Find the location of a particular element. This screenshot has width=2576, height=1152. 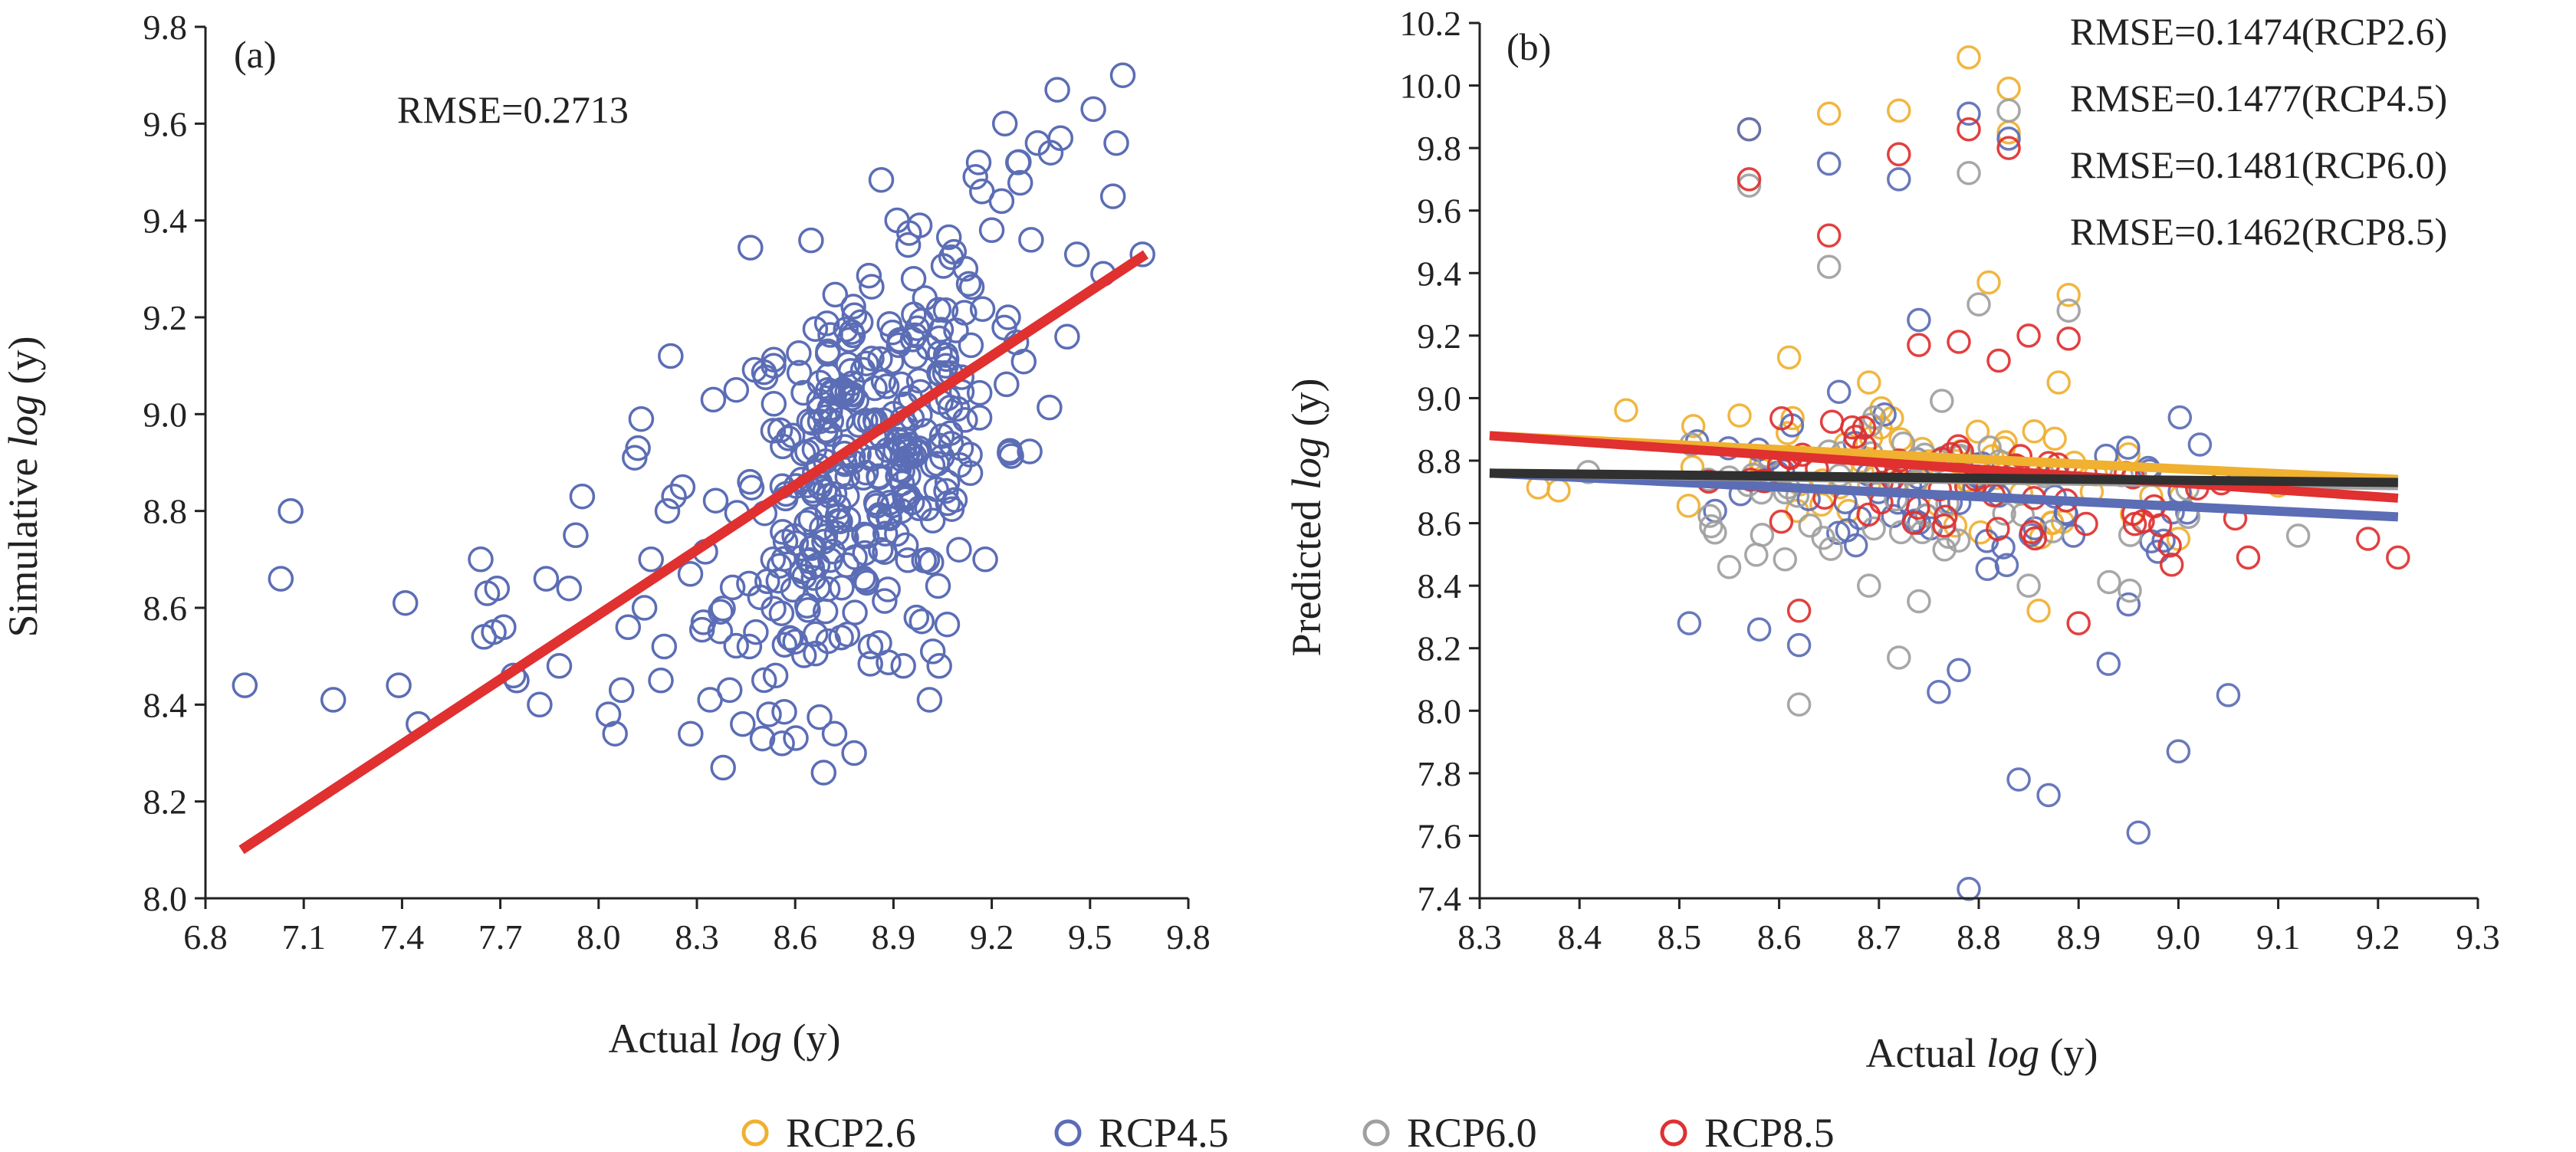

panel-b-x-axis-title: Actual log (y) is located at coordinates (1982, 1053).